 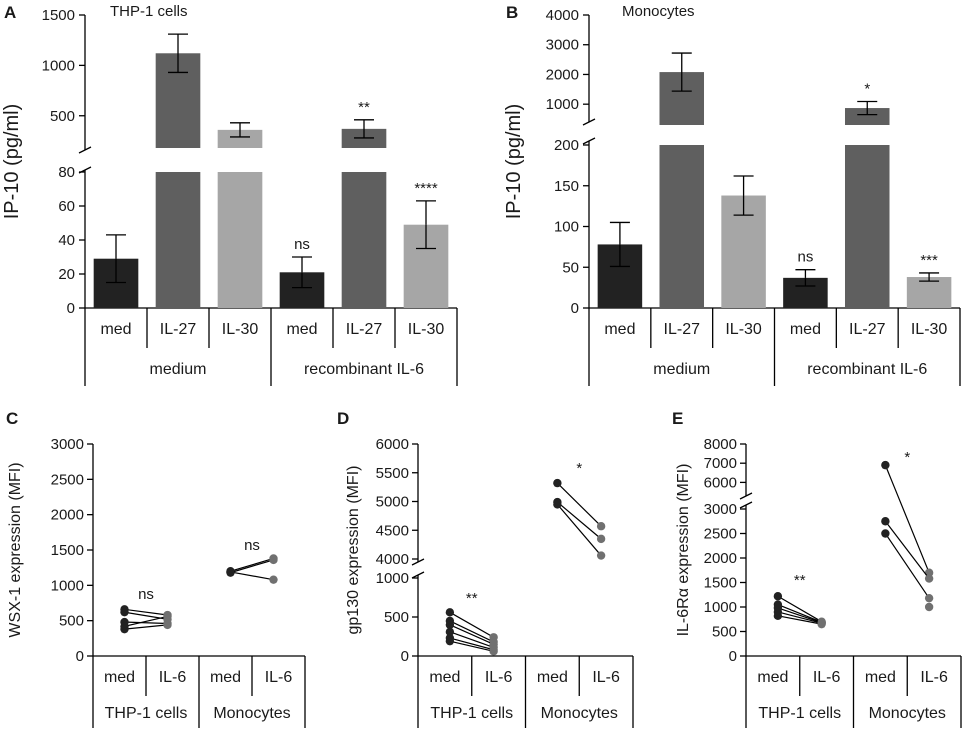 I want to click on panel-title: THP-1 cells, so click(x=149, y=11).